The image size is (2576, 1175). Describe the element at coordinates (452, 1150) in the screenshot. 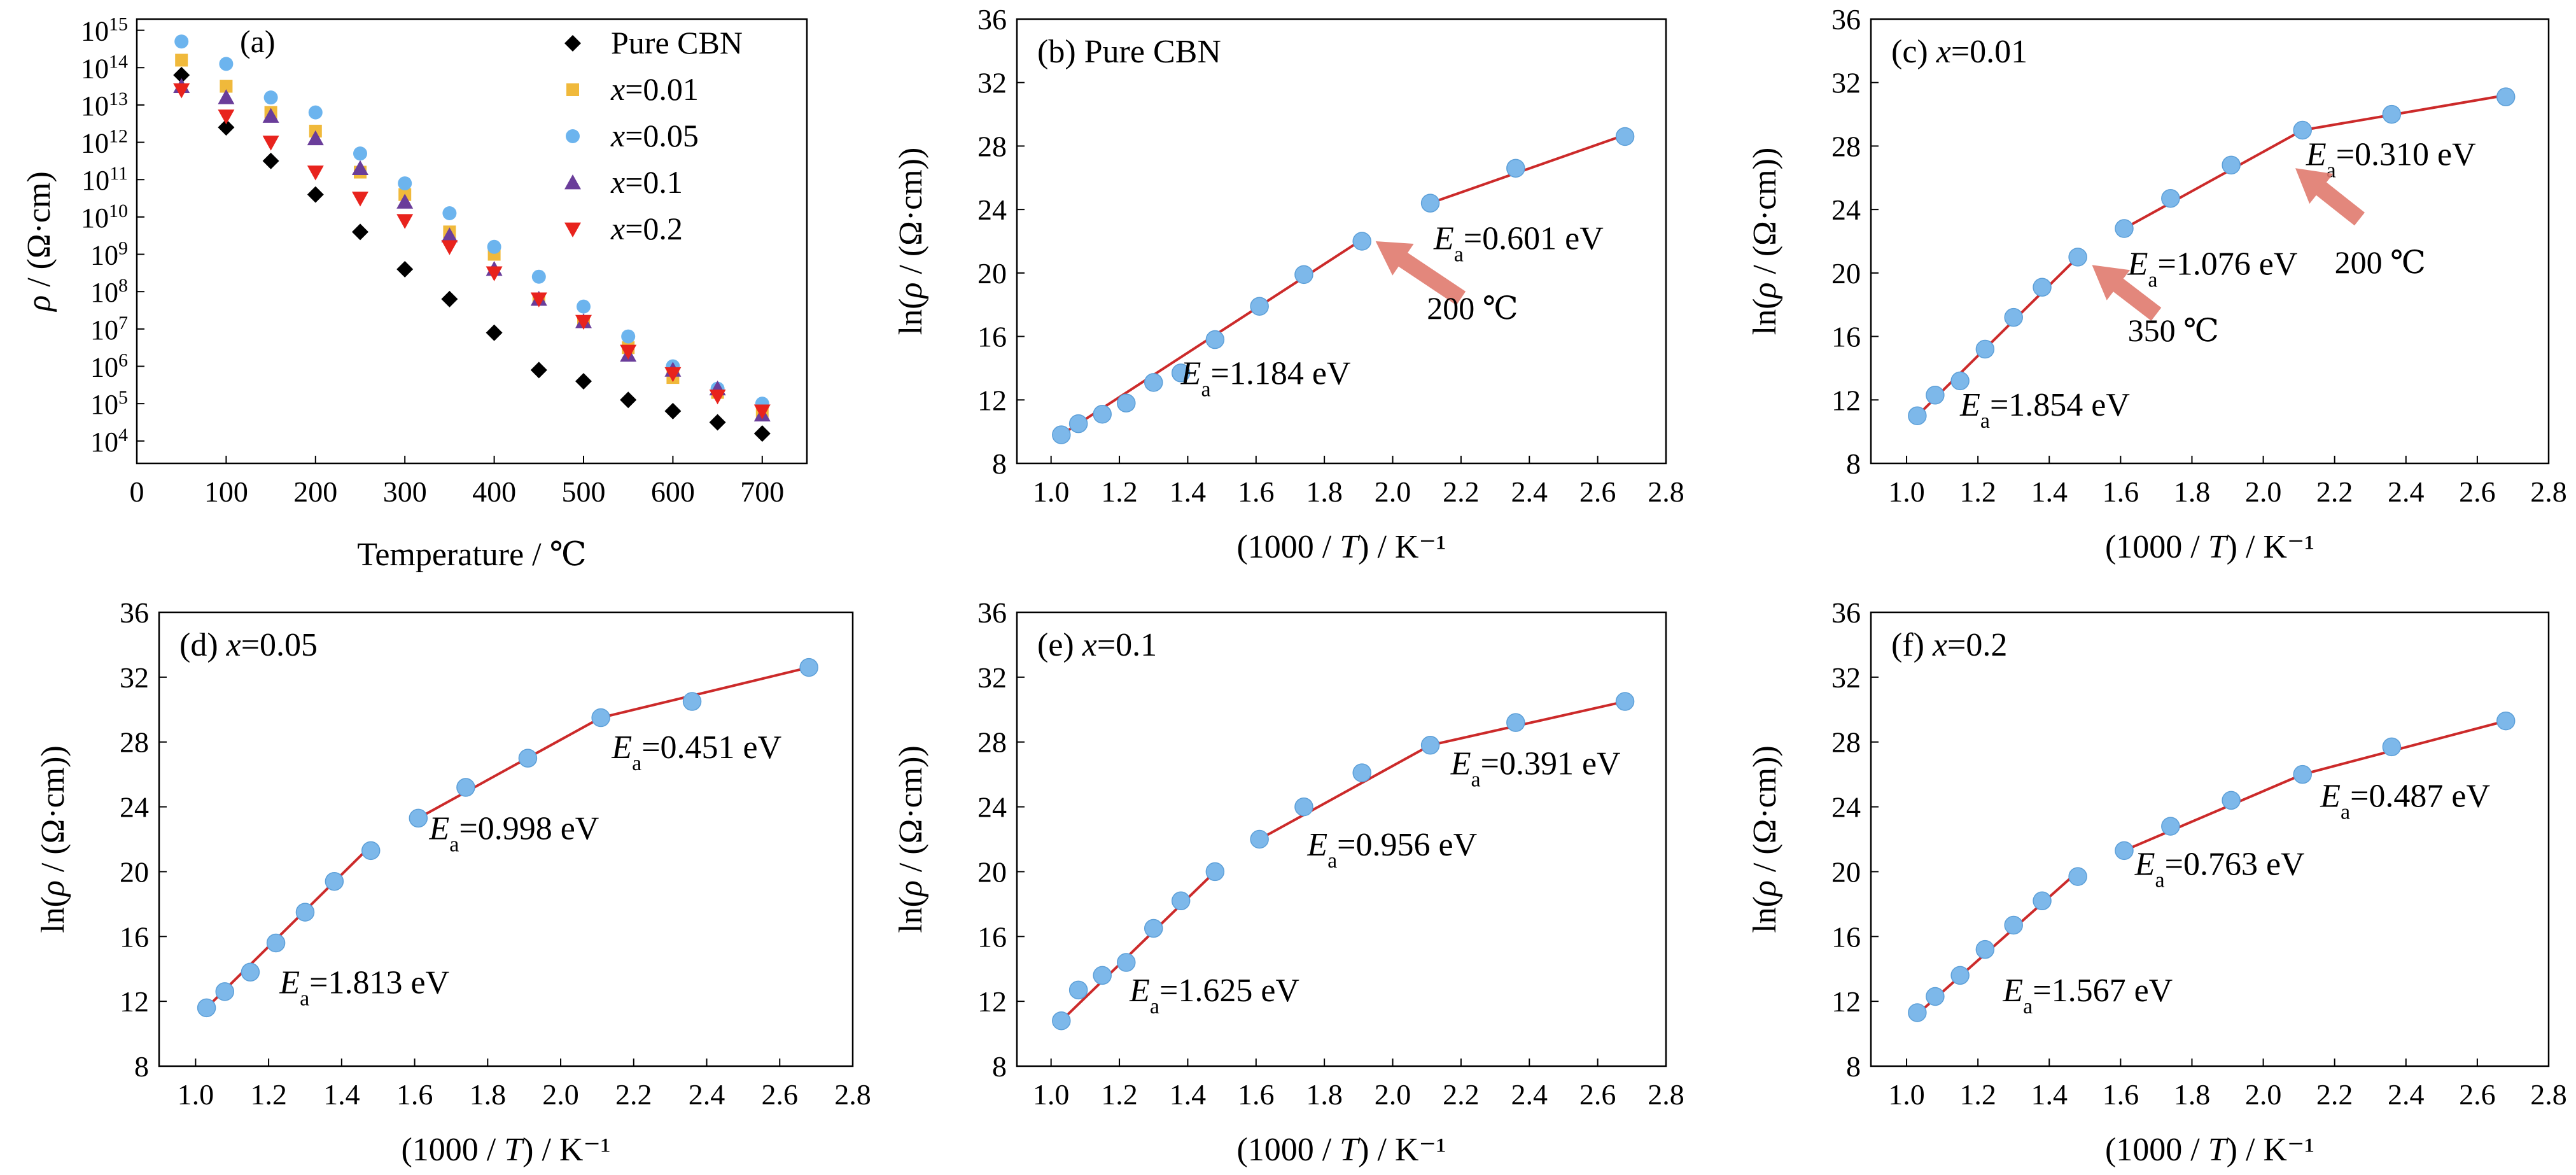

I see `x-axis-label-part: (1000 /` at that location.